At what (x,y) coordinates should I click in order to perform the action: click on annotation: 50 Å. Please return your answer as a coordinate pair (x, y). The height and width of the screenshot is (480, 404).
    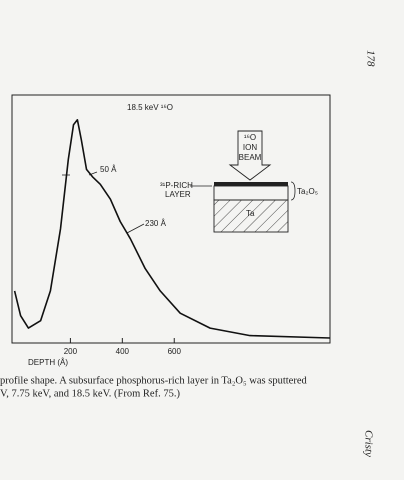
    Looking at the image, I should click on (108, 169).